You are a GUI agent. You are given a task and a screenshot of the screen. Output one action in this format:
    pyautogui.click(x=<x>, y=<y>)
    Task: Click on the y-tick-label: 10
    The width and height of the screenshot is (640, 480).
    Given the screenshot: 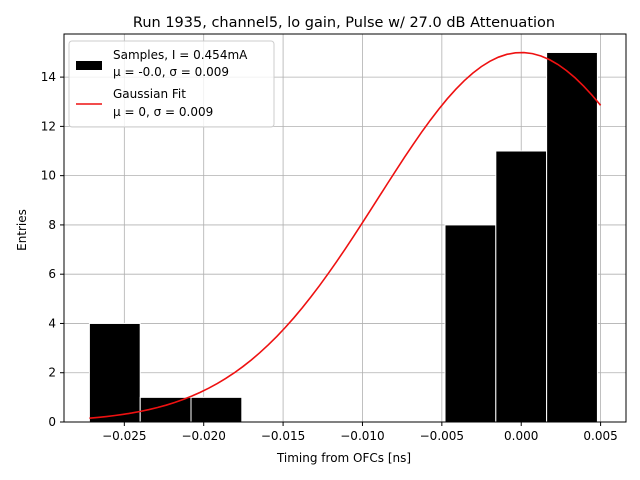 What is the action you would take?
    pyautogui.click(x=48, y=176)
    